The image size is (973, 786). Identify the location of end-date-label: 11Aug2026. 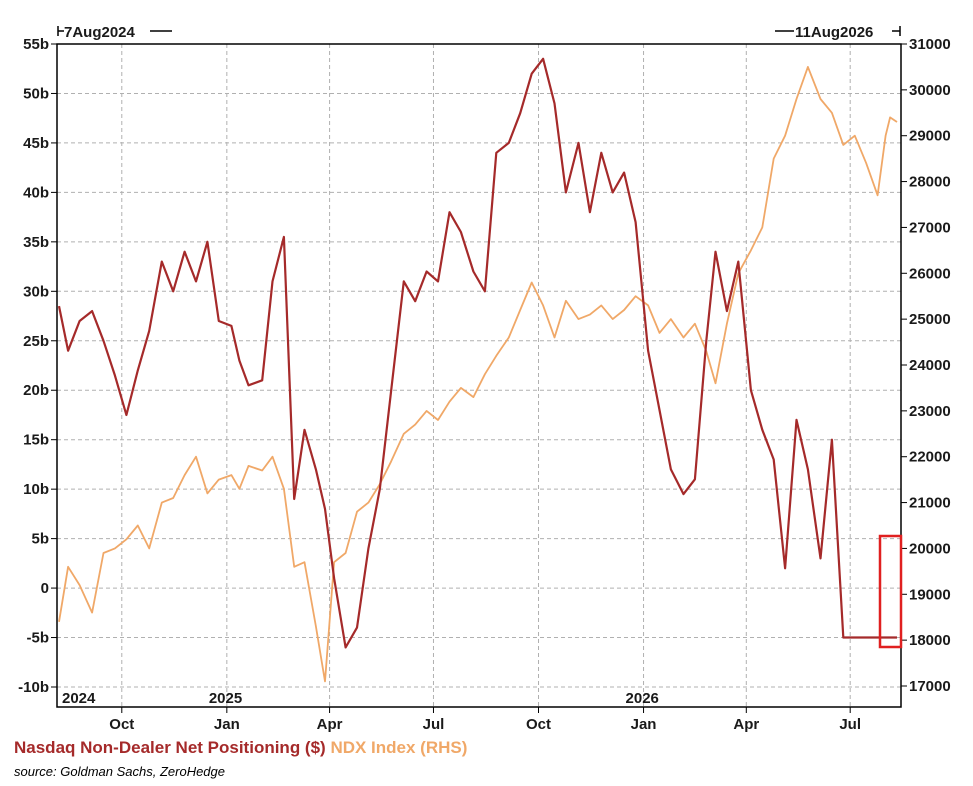
(834, 32).